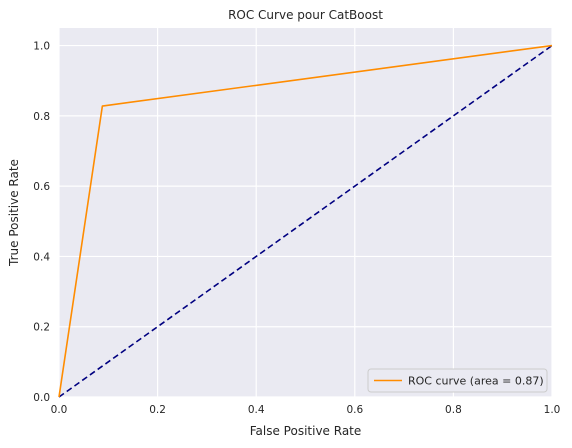 The image size is (572, 448). What do you see at coordinates (41, 187) in the screenshot?
I see `y-tick-label: 0.6` at bounding box center [41, 187].